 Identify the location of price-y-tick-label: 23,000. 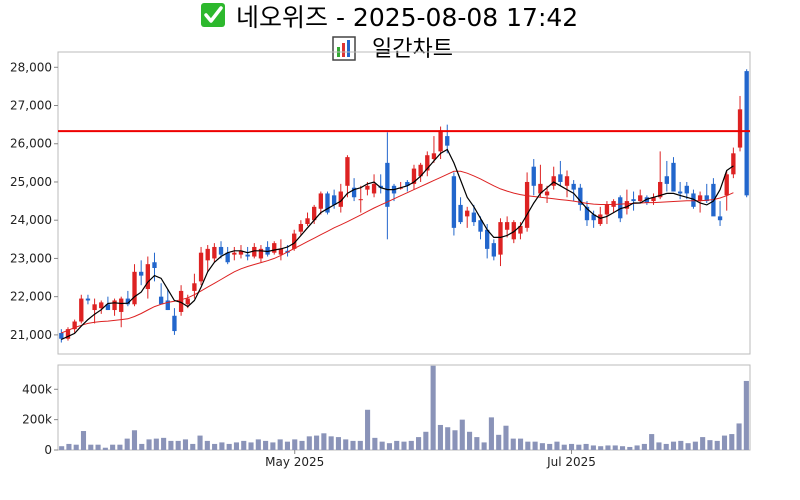
(31, 258).